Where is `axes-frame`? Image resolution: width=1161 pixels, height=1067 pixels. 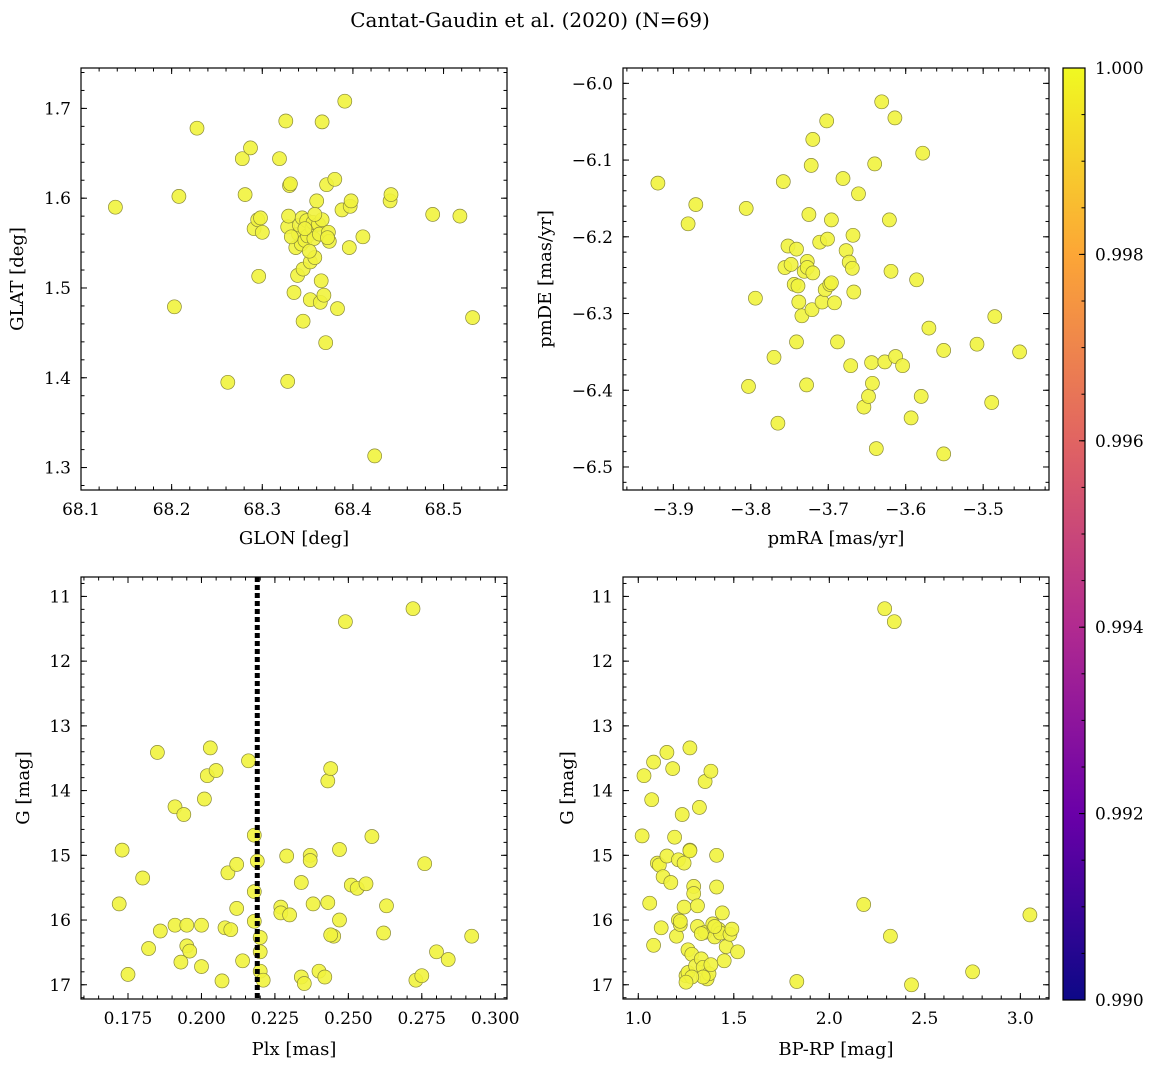
axes-frame is located at coordinates (836, 279).